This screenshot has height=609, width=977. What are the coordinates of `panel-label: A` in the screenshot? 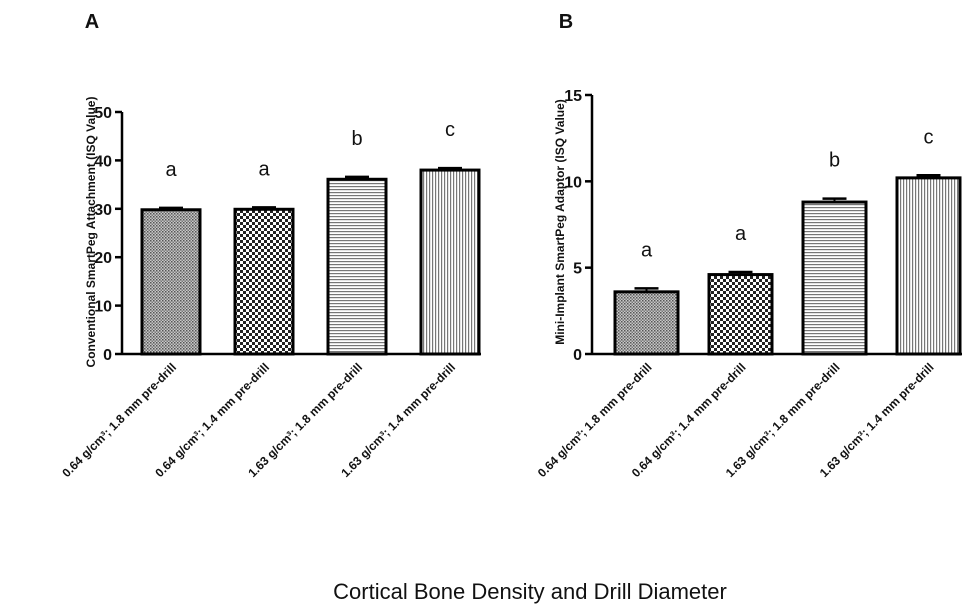 It's located at (92, 22).